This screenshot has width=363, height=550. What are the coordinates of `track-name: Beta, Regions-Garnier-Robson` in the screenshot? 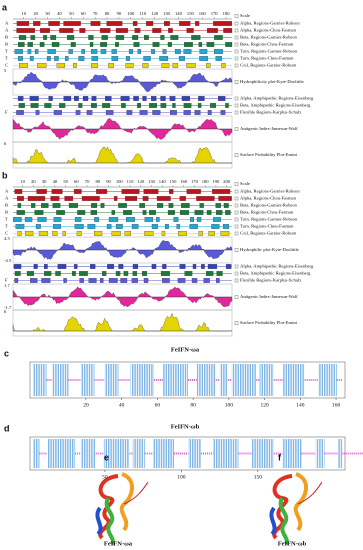 It's located at (269, 38).